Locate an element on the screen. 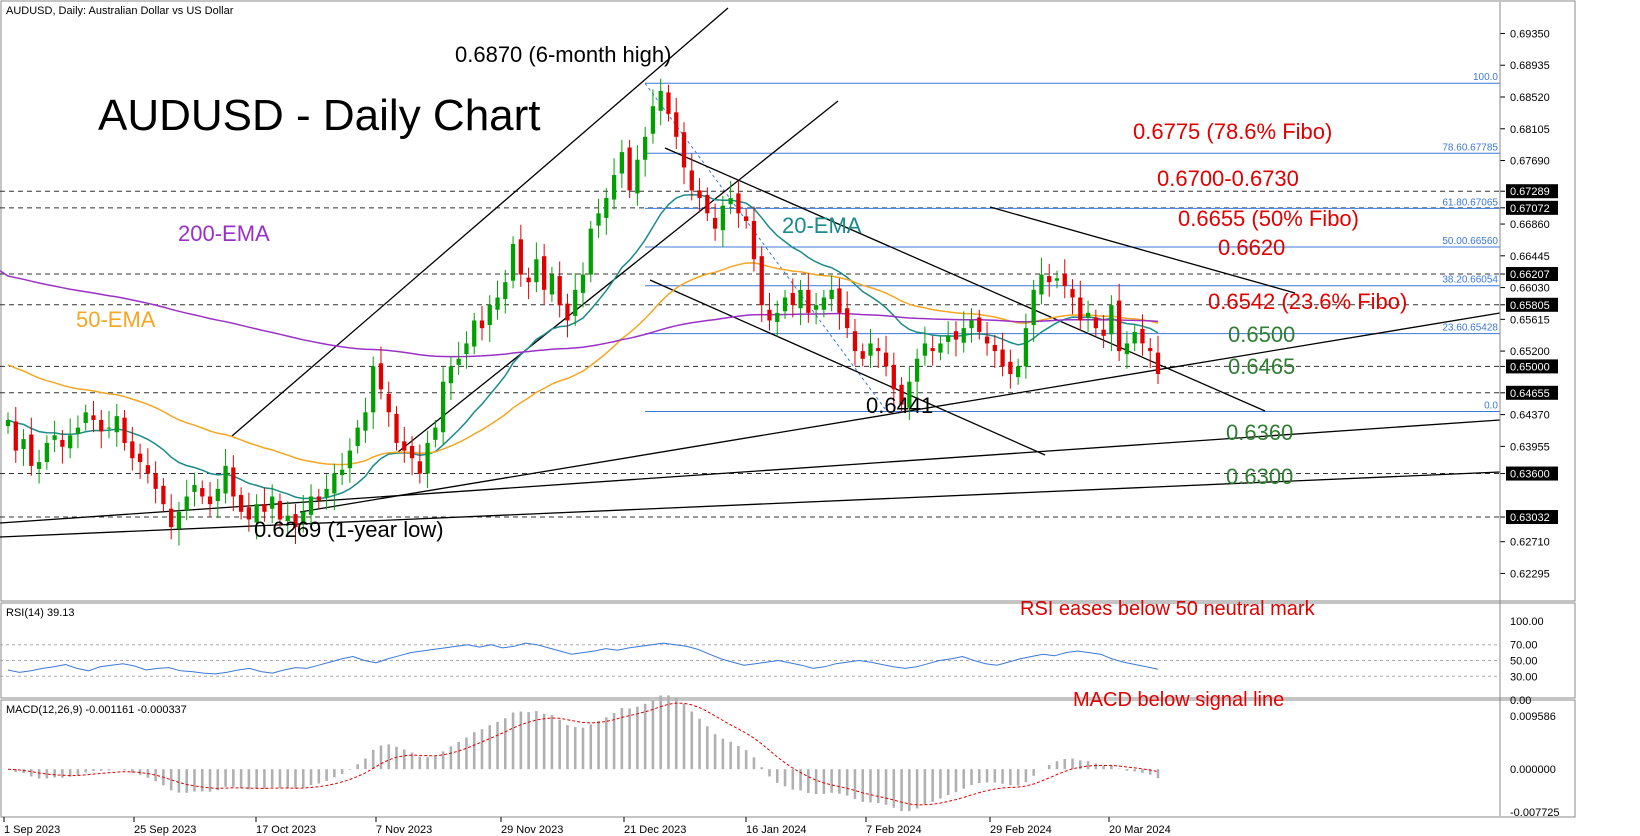 Image resolution: width=1640 pixels, height=836 pixels. price-tick-label: 0.65200 is located at coordinates (1530, 352).